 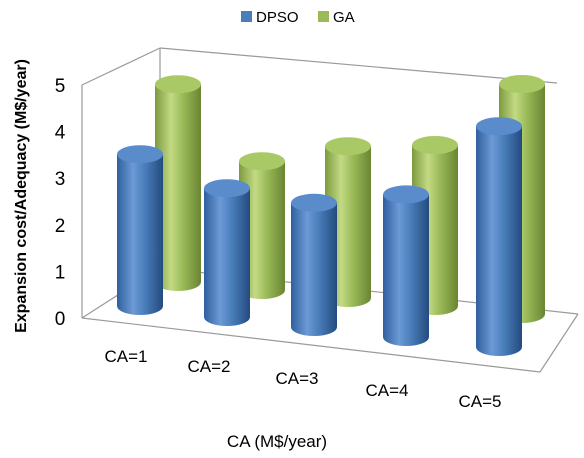 I want to click on back-wall-top-edge, so click(x=358, y=65).